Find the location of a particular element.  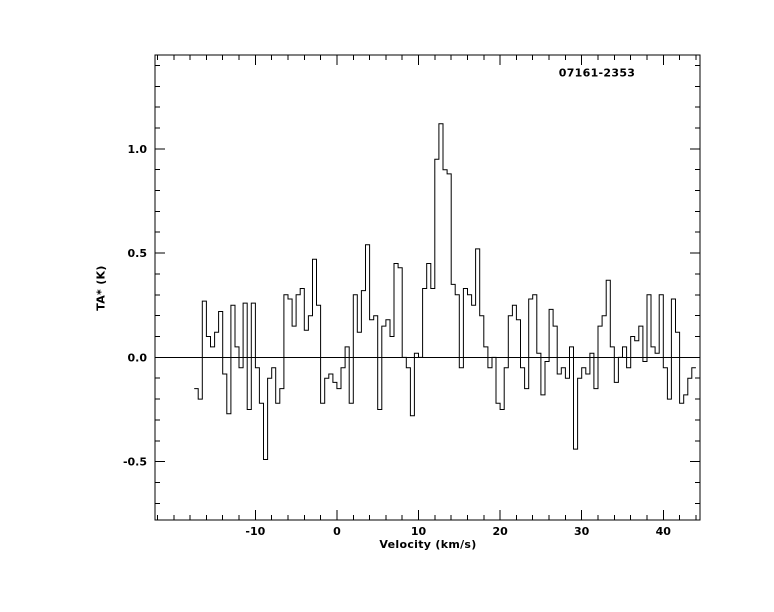

y-tick-label: -0.5 is located at coordinates (135, 462).